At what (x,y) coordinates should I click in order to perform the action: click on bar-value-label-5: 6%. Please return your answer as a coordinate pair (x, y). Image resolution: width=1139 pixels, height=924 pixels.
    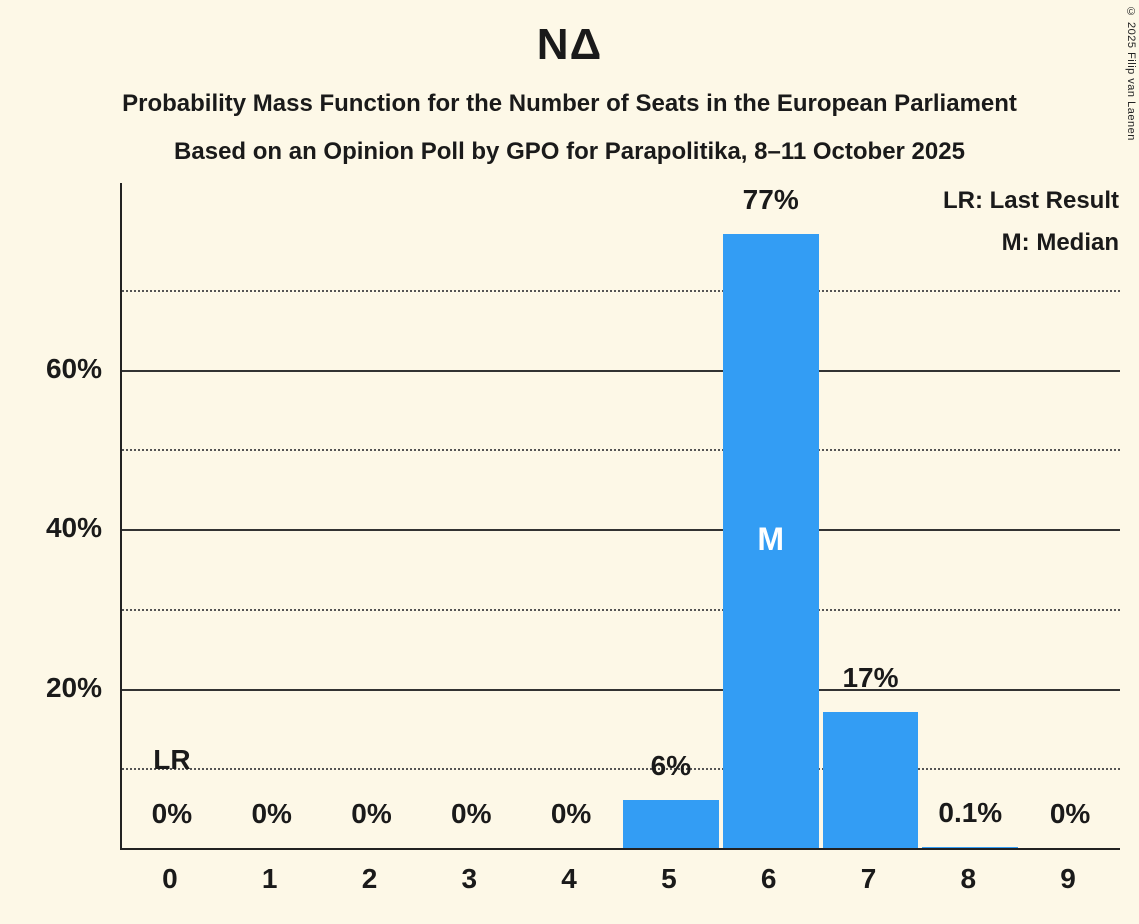
    Looking at the image, I should click on (671, 766).